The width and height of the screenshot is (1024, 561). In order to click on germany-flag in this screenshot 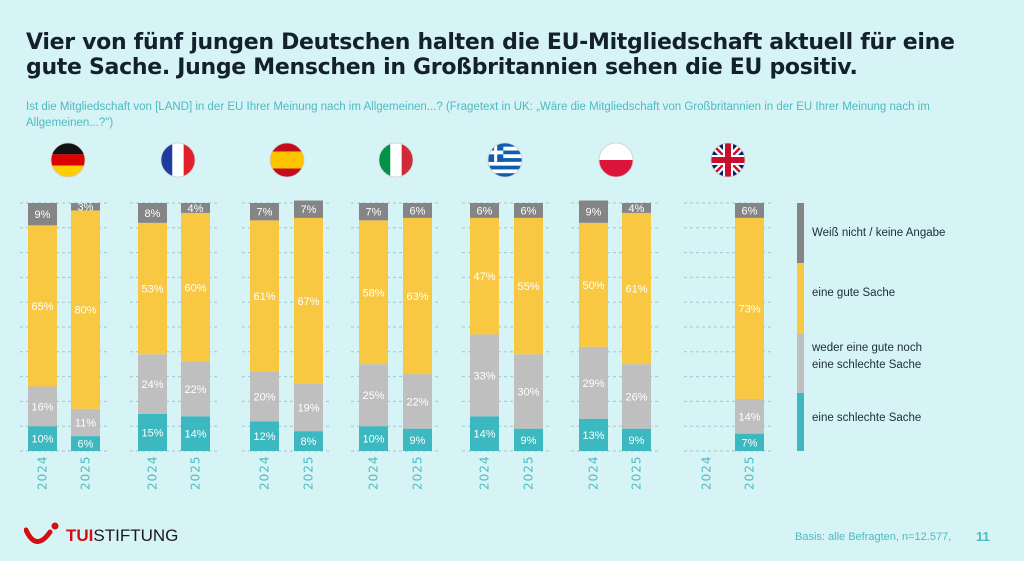, I will do `click(68, 160)`.